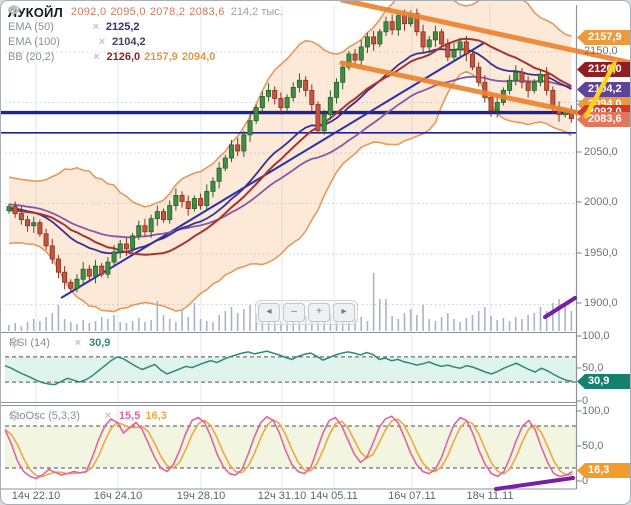 The height and width of the screenshot is (505, 631). Describe the element at coordinates (256, 12) in the screenshot. I see `volume-value: 214,2 тыс.` at that location.